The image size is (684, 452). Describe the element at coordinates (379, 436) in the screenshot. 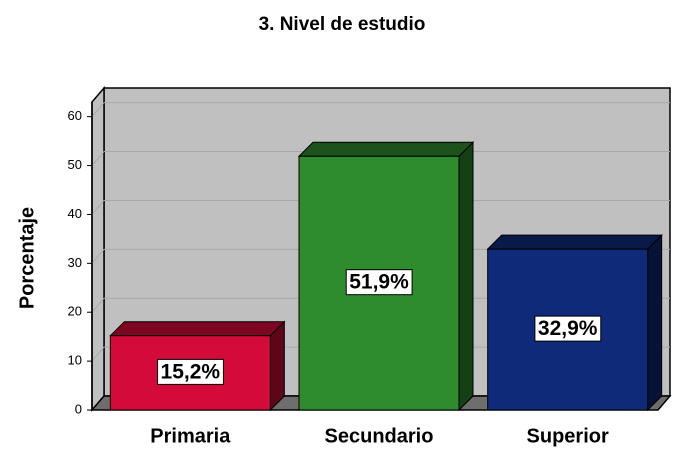

I see `x-tick-label: Secundario` at that location.